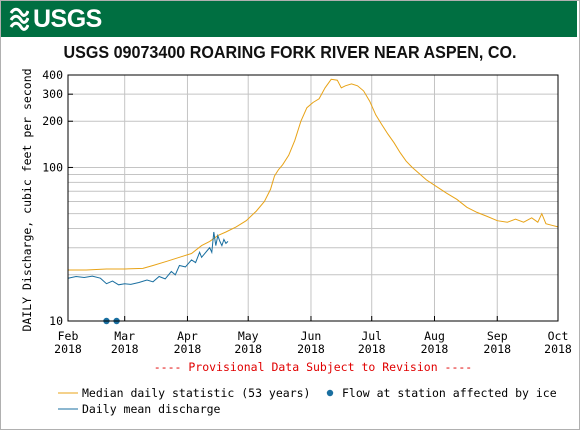 The width and height of the screenshot is (580, 430). I want to click on legend-ice-label: Flow at station affected by ice, so click(449, 393).